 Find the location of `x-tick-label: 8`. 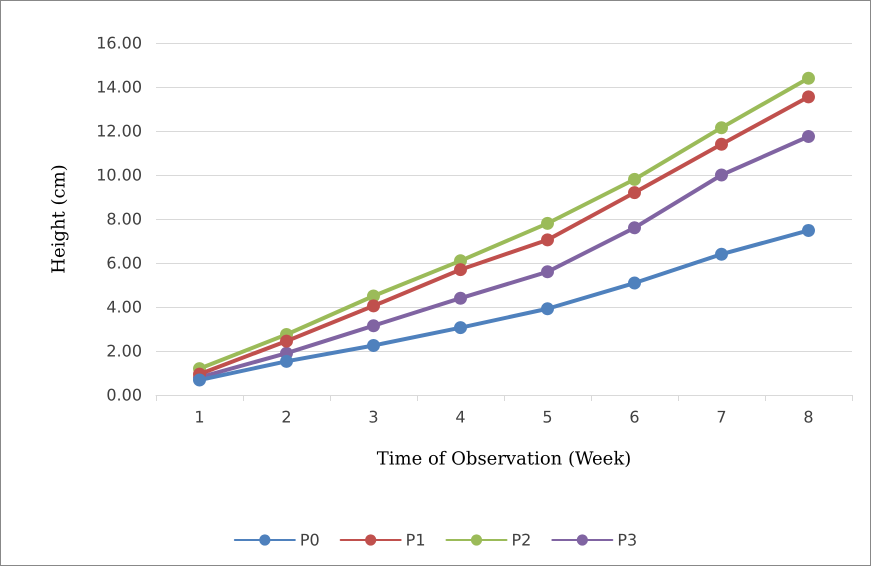

x-tick-label: 8 is located at coordinates (808, 417).